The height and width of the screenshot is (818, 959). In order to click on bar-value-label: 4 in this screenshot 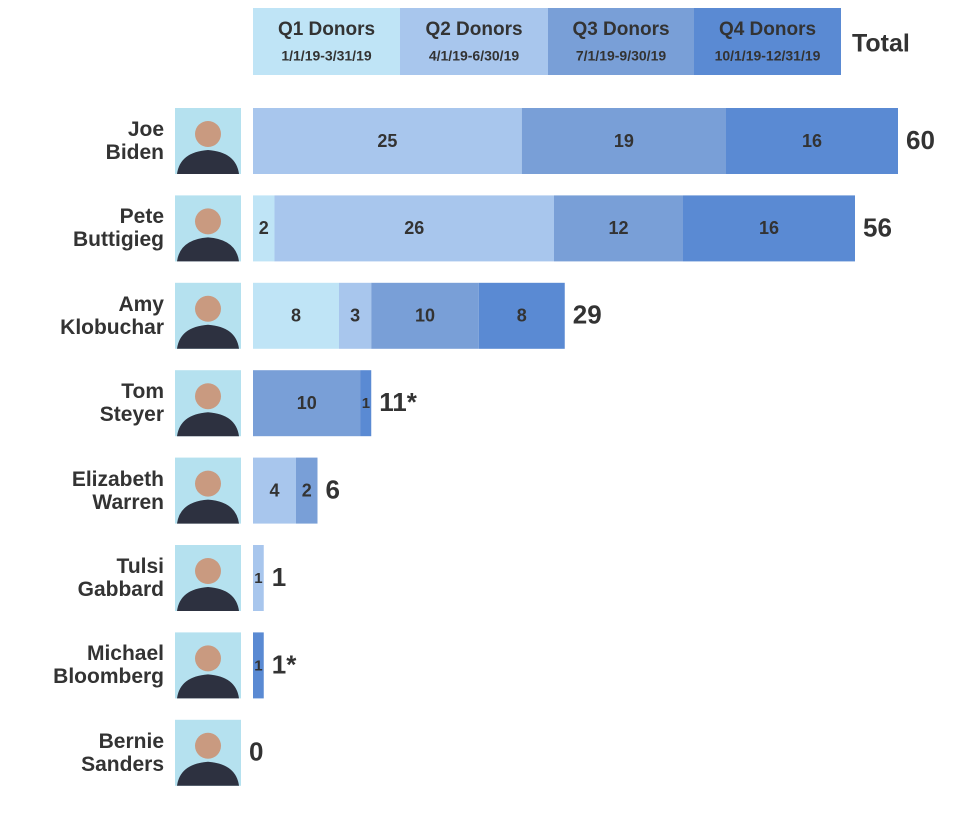, I will do `click(274, 490)`.